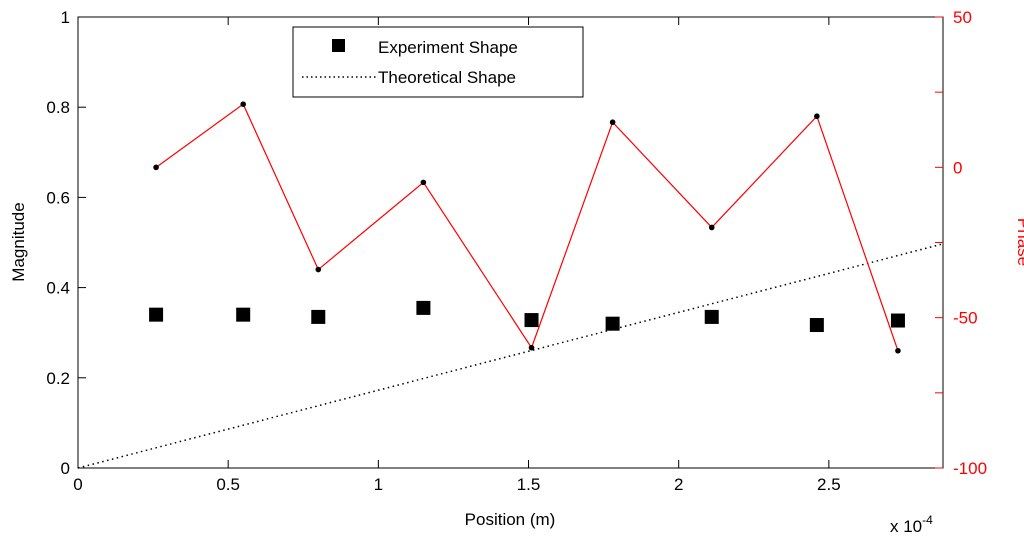  What do you see at coordinates (510, 519) in the screenshot?
I see `x-axis-title: Position (m)` at bounding box center [510, 519].